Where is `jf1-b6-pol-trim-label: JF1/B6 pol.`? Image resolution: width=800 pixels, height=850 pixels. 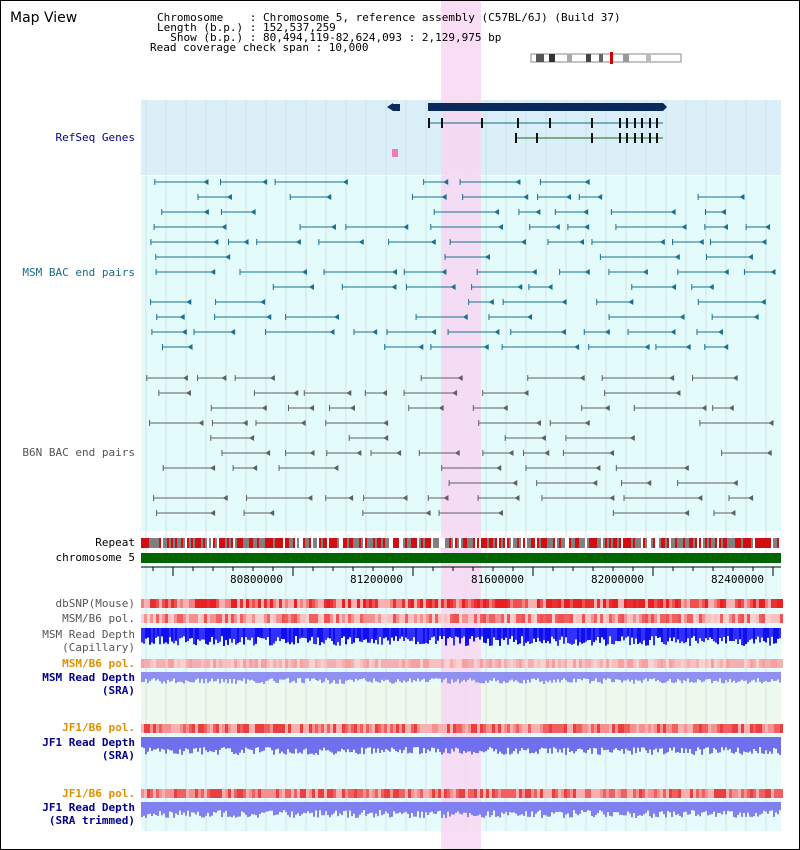 jf1-b6-pol-trim-label: JF1/B6 pol. is located at coordinates (98, 793).